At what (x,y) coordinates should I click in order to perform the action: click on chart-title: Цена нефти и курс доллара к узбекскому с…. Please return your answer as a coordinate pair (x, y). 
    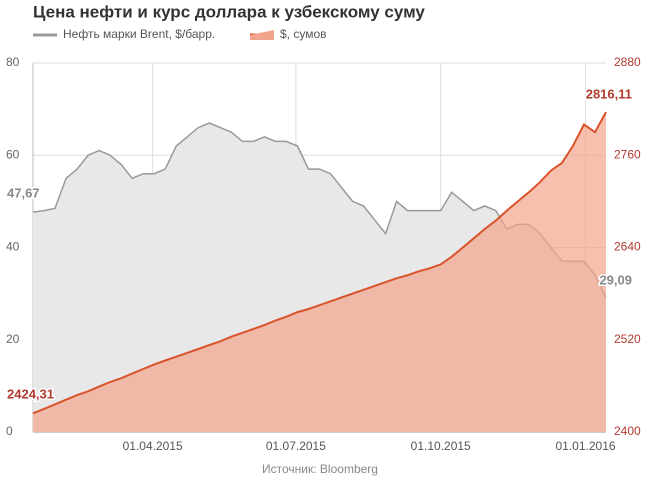
    Looking at the image, I should click on (229, 11).